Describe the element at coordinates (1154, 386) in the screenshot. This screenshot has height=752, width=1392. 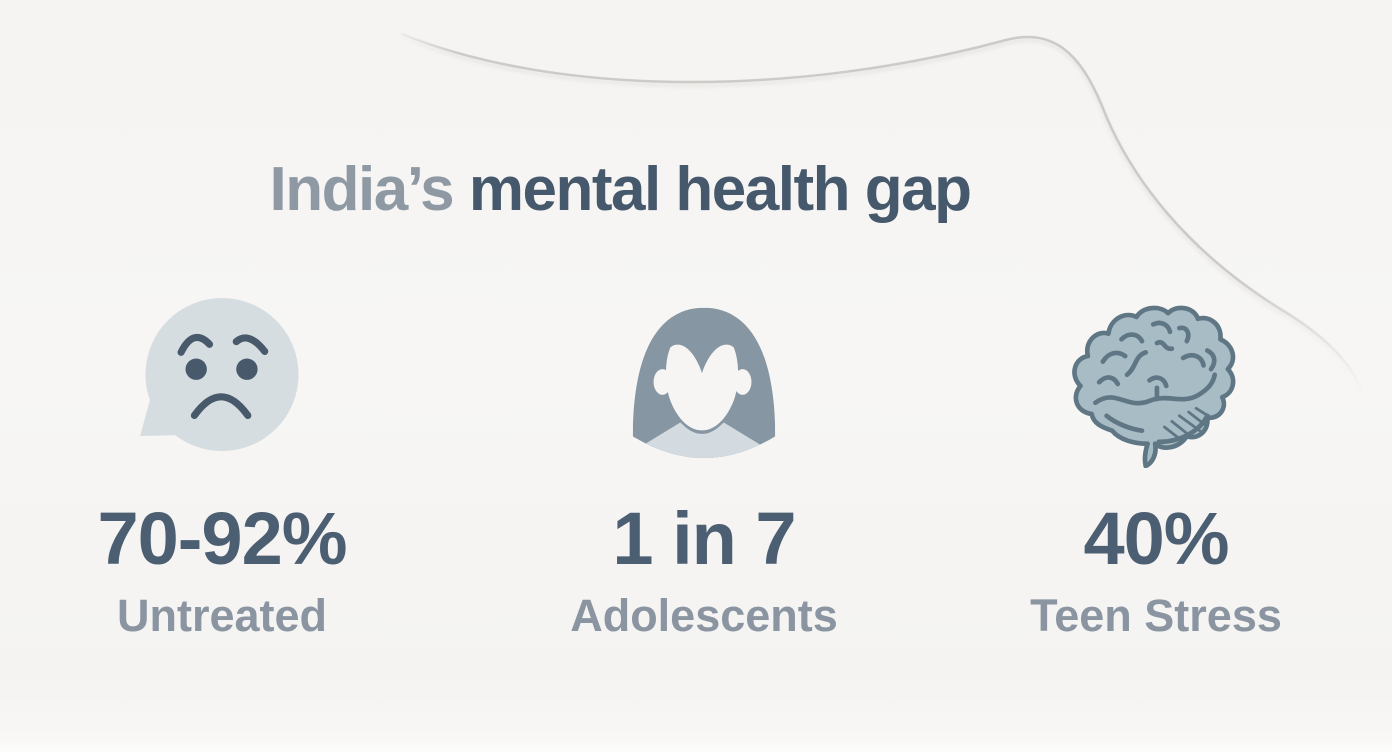
I see `brain-icon` at that location.